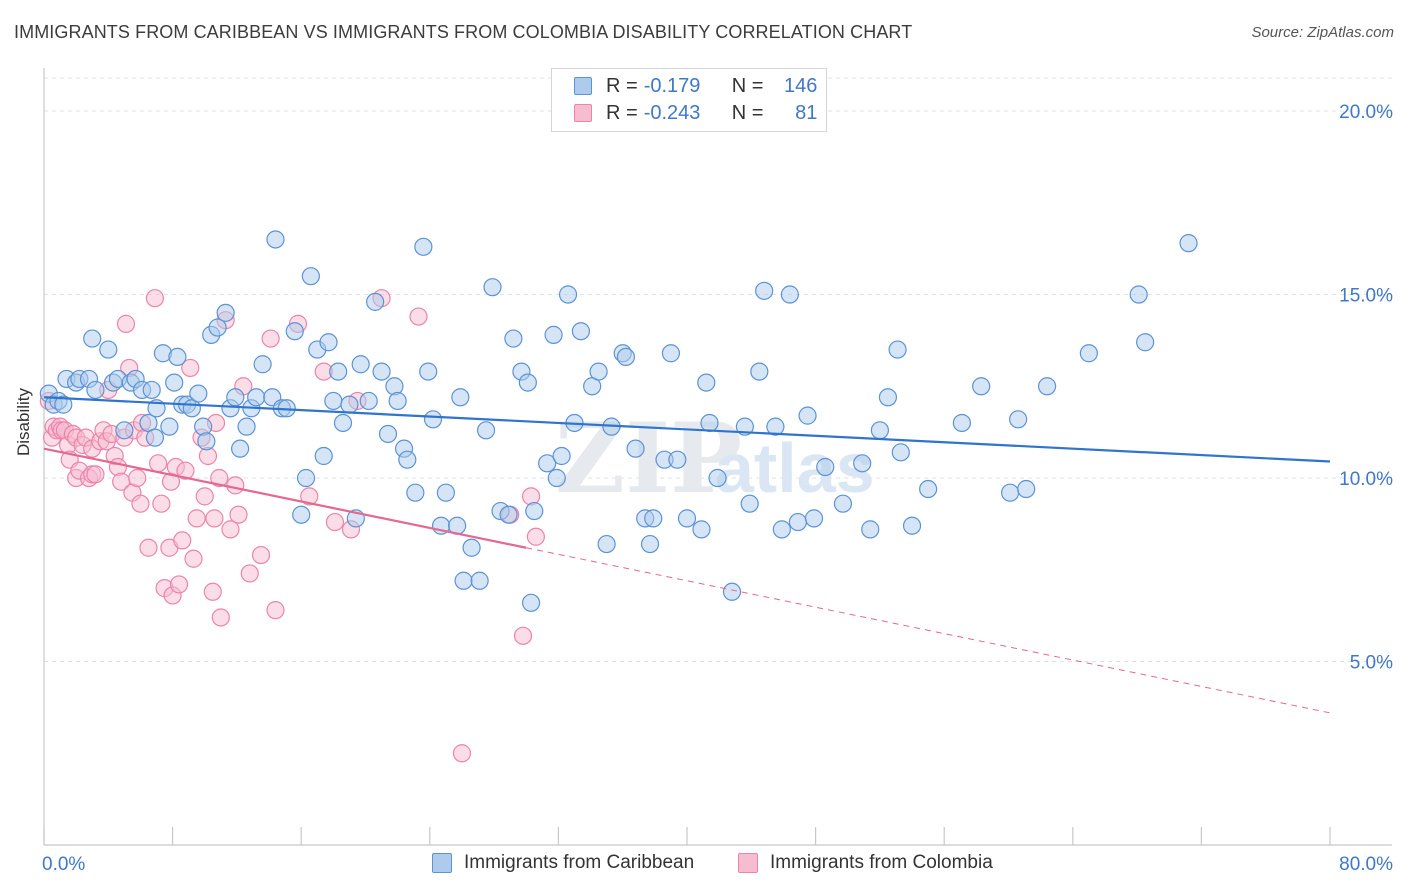 The image size is (1406, 892). Describe the element at coordinates (1366, 479) in the screenshot. I see `y-tick-label: 10.0%` at that location.